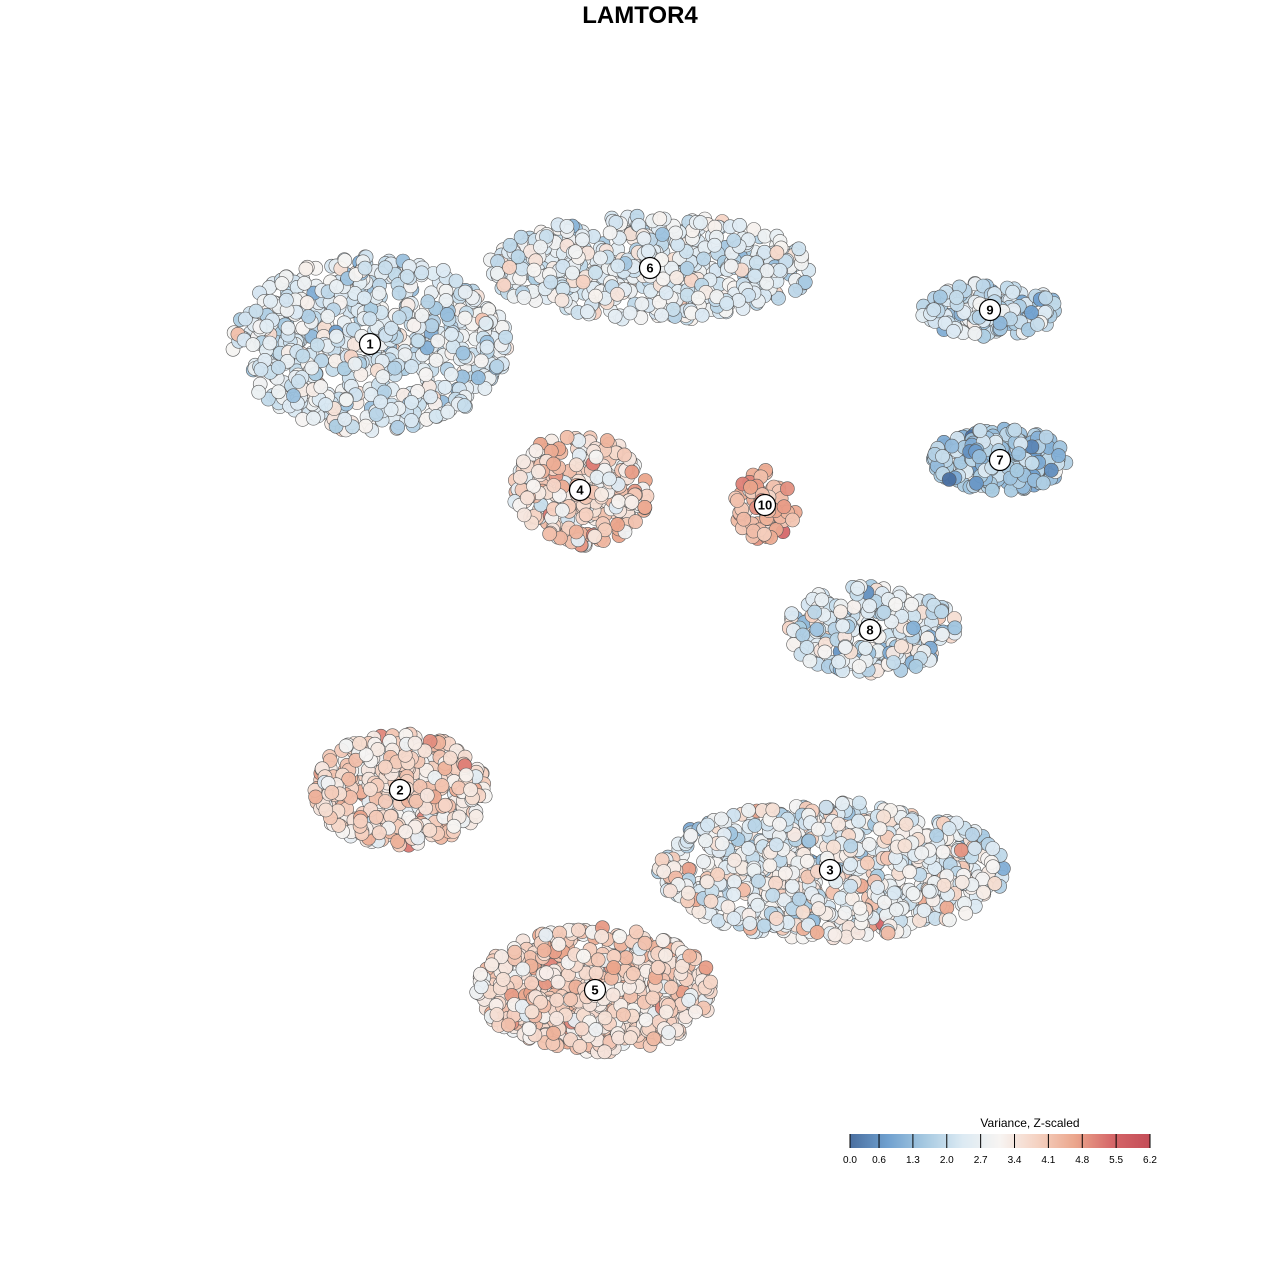 The image size is (1280, 1280). I want to click on cluster-label-text: 6, so click(649, 268).